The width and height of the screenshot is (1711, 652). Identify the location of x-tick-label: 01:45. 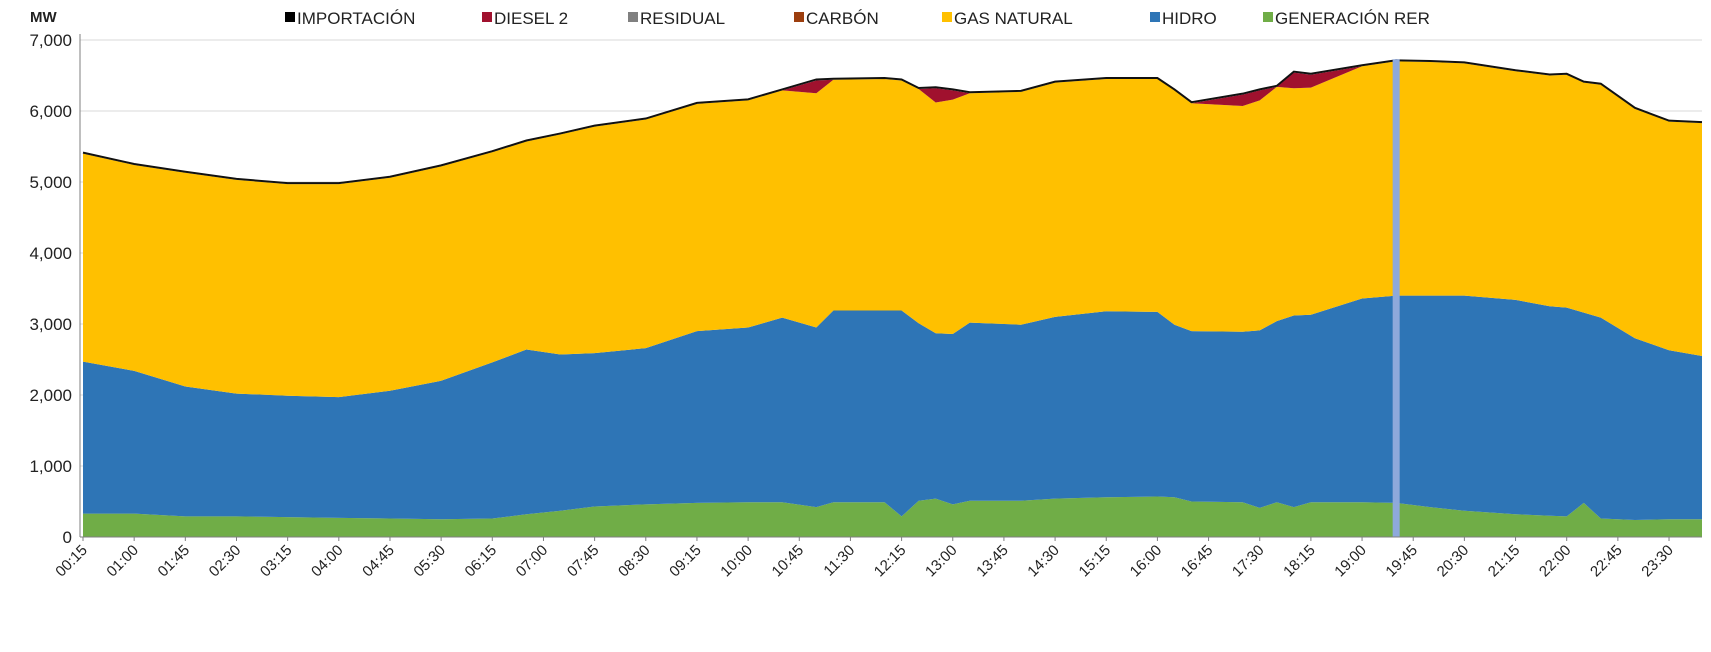
(174, 561).